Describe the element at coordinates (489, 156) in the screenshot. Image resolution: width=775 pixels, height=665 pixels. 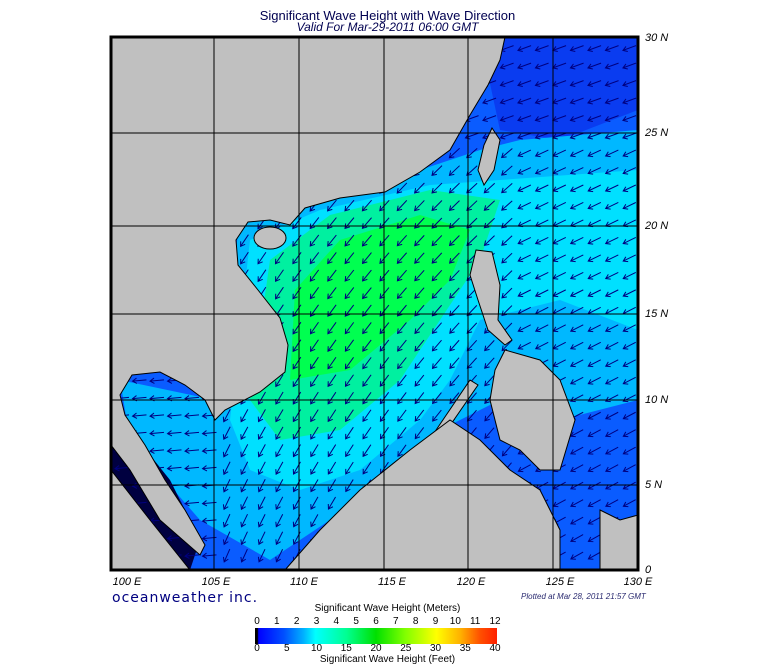
I see `land-taiwan` at that location.